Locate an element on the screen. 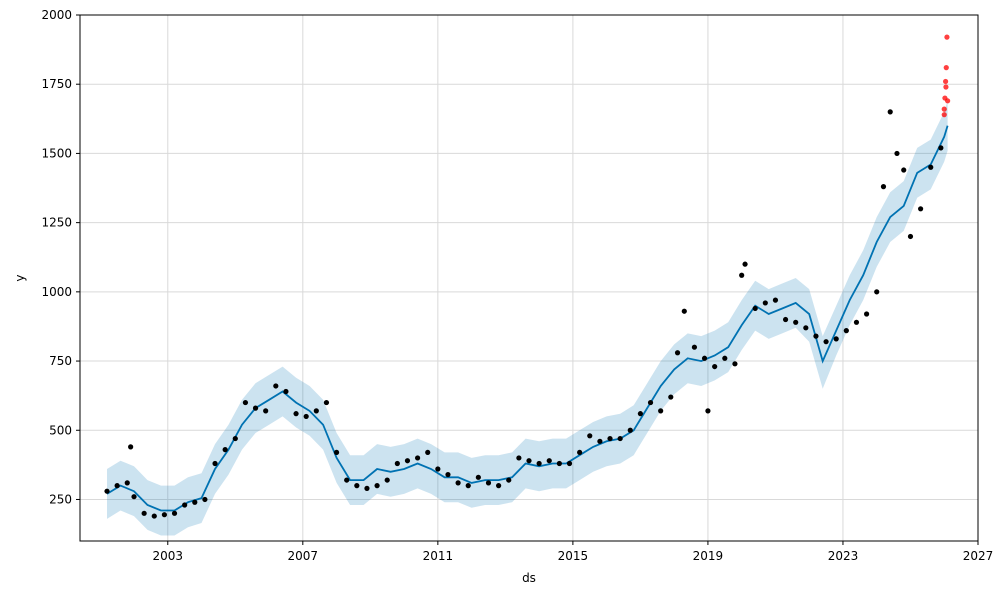 Image resolution: width=1000 pixels, height=600 pixels. x-tick-label: 2019 is located at coordinates (708, 556).